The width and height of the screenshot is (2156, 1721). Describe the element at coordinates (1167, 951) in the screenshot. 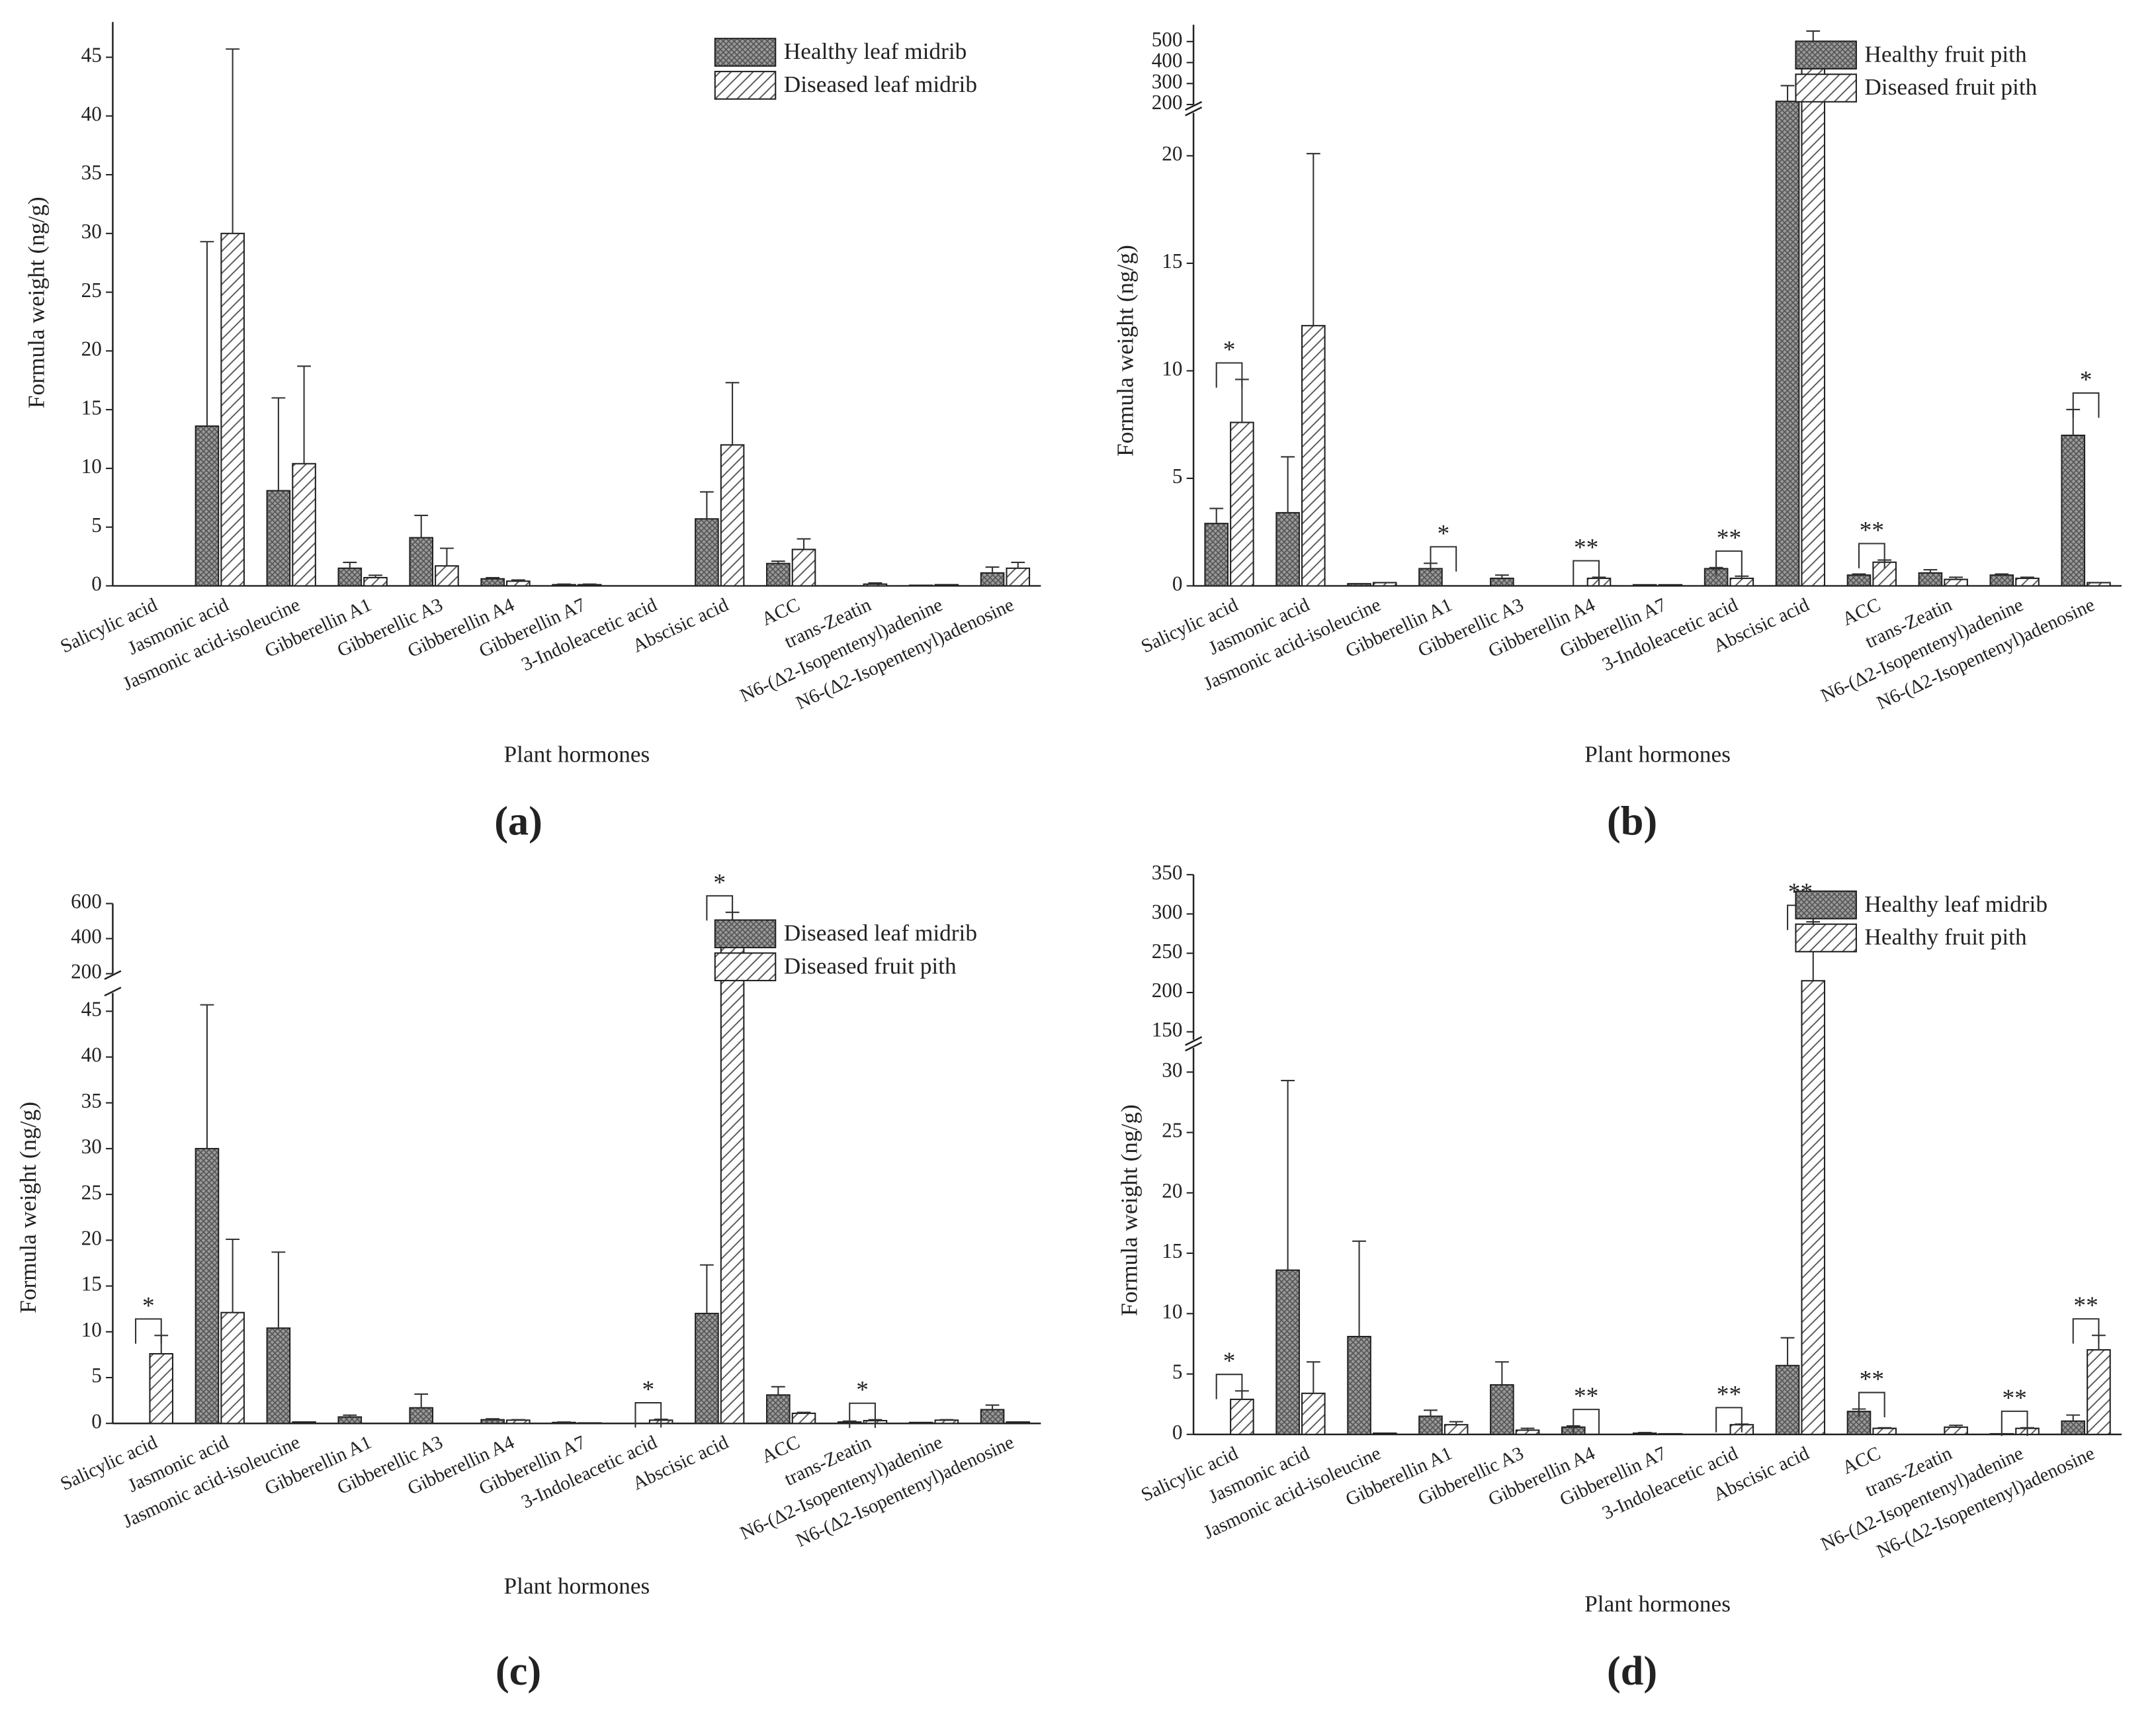

I see `y-tick-label: 250` at that location.